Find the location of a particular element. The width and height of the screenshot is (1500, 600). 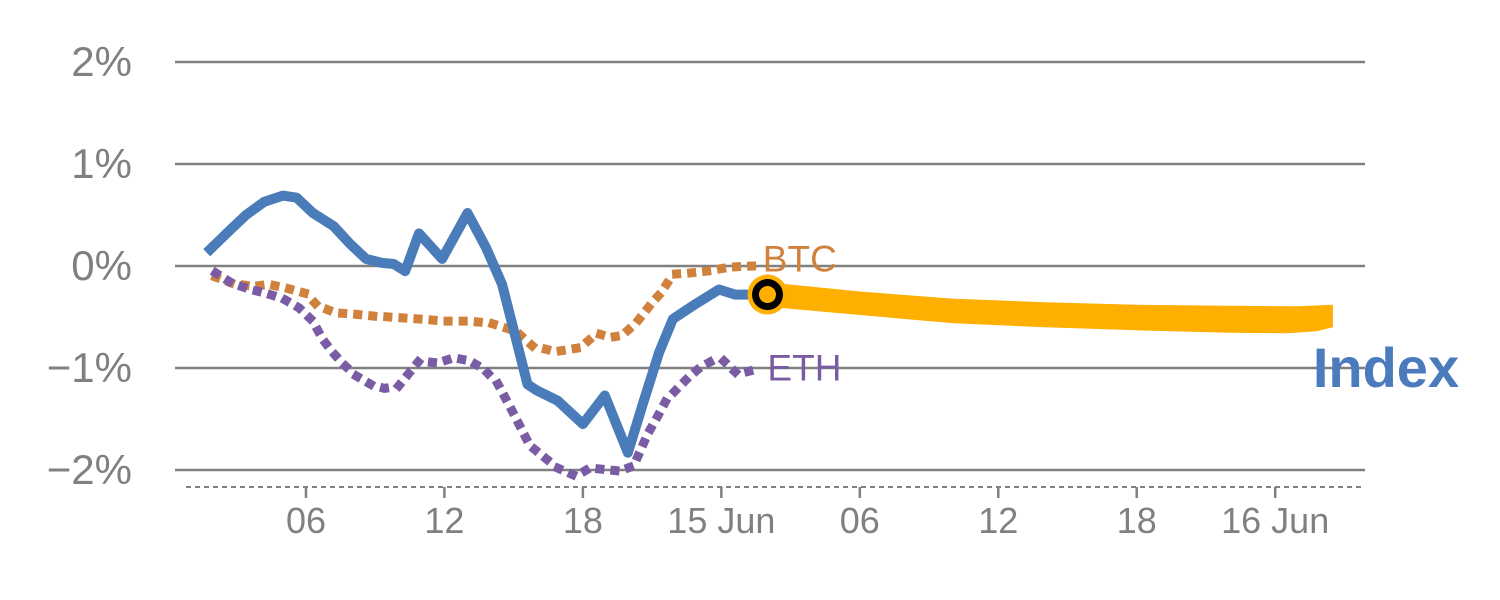

series-label-btc: BTC is located at coordinates (799, 259).